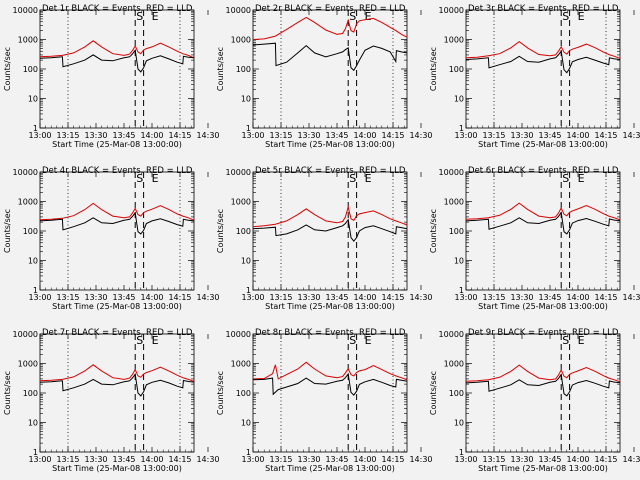  What do you see at coordinates (330, 333) in the screenshot?
I see `panel-title: Det 8r BLACK = Events, RED = LLD` at bounding box center [330, 333].